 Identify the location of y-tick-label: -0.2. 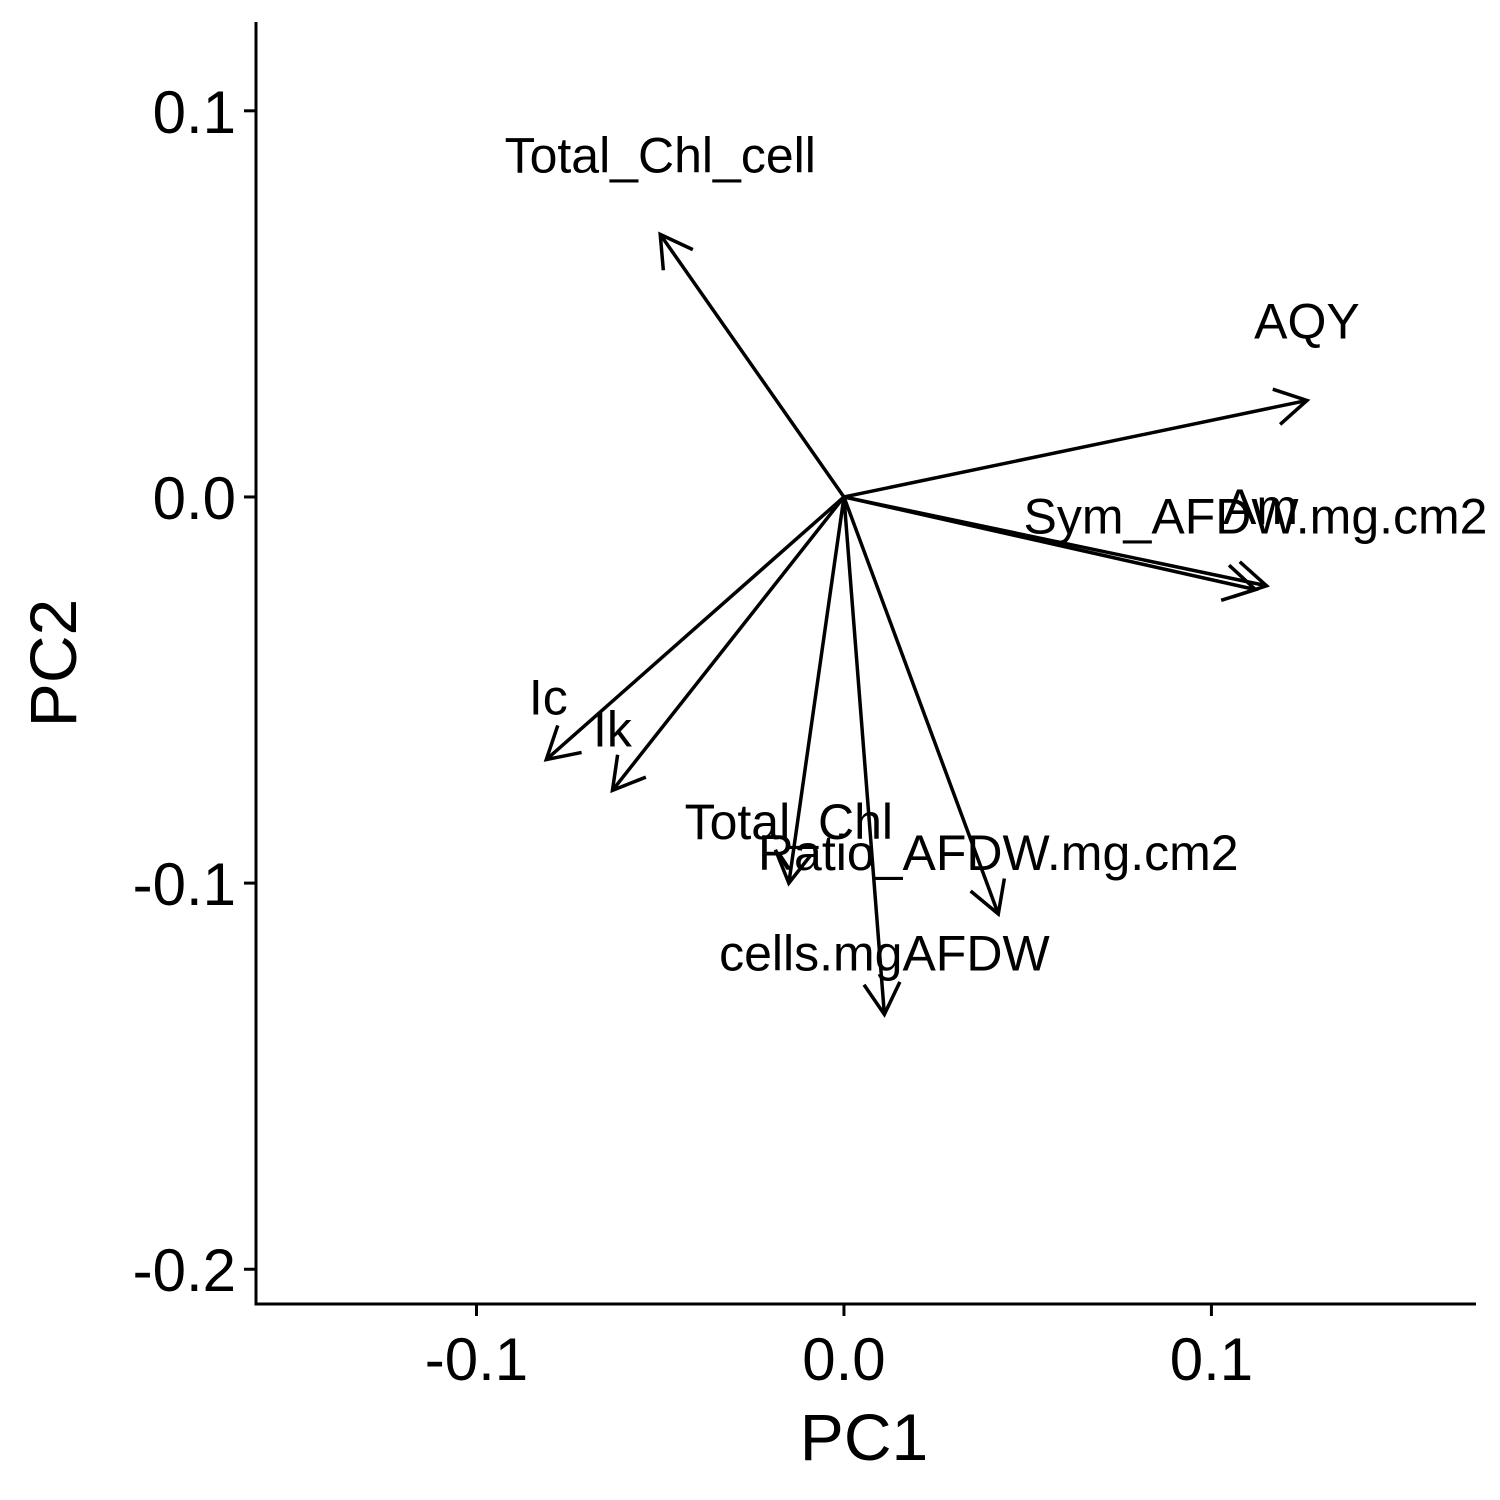
(184, 1270).